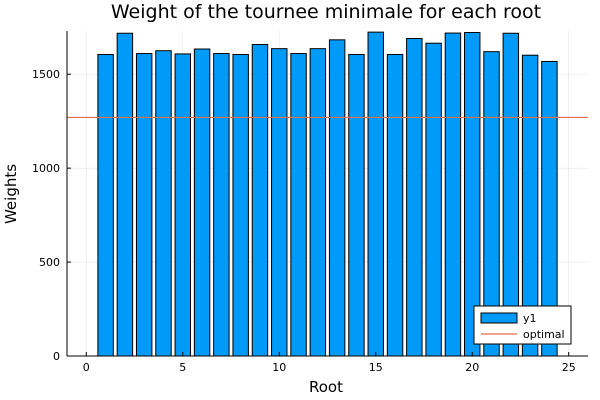  I want to click on legend-box, so click(522, 325).